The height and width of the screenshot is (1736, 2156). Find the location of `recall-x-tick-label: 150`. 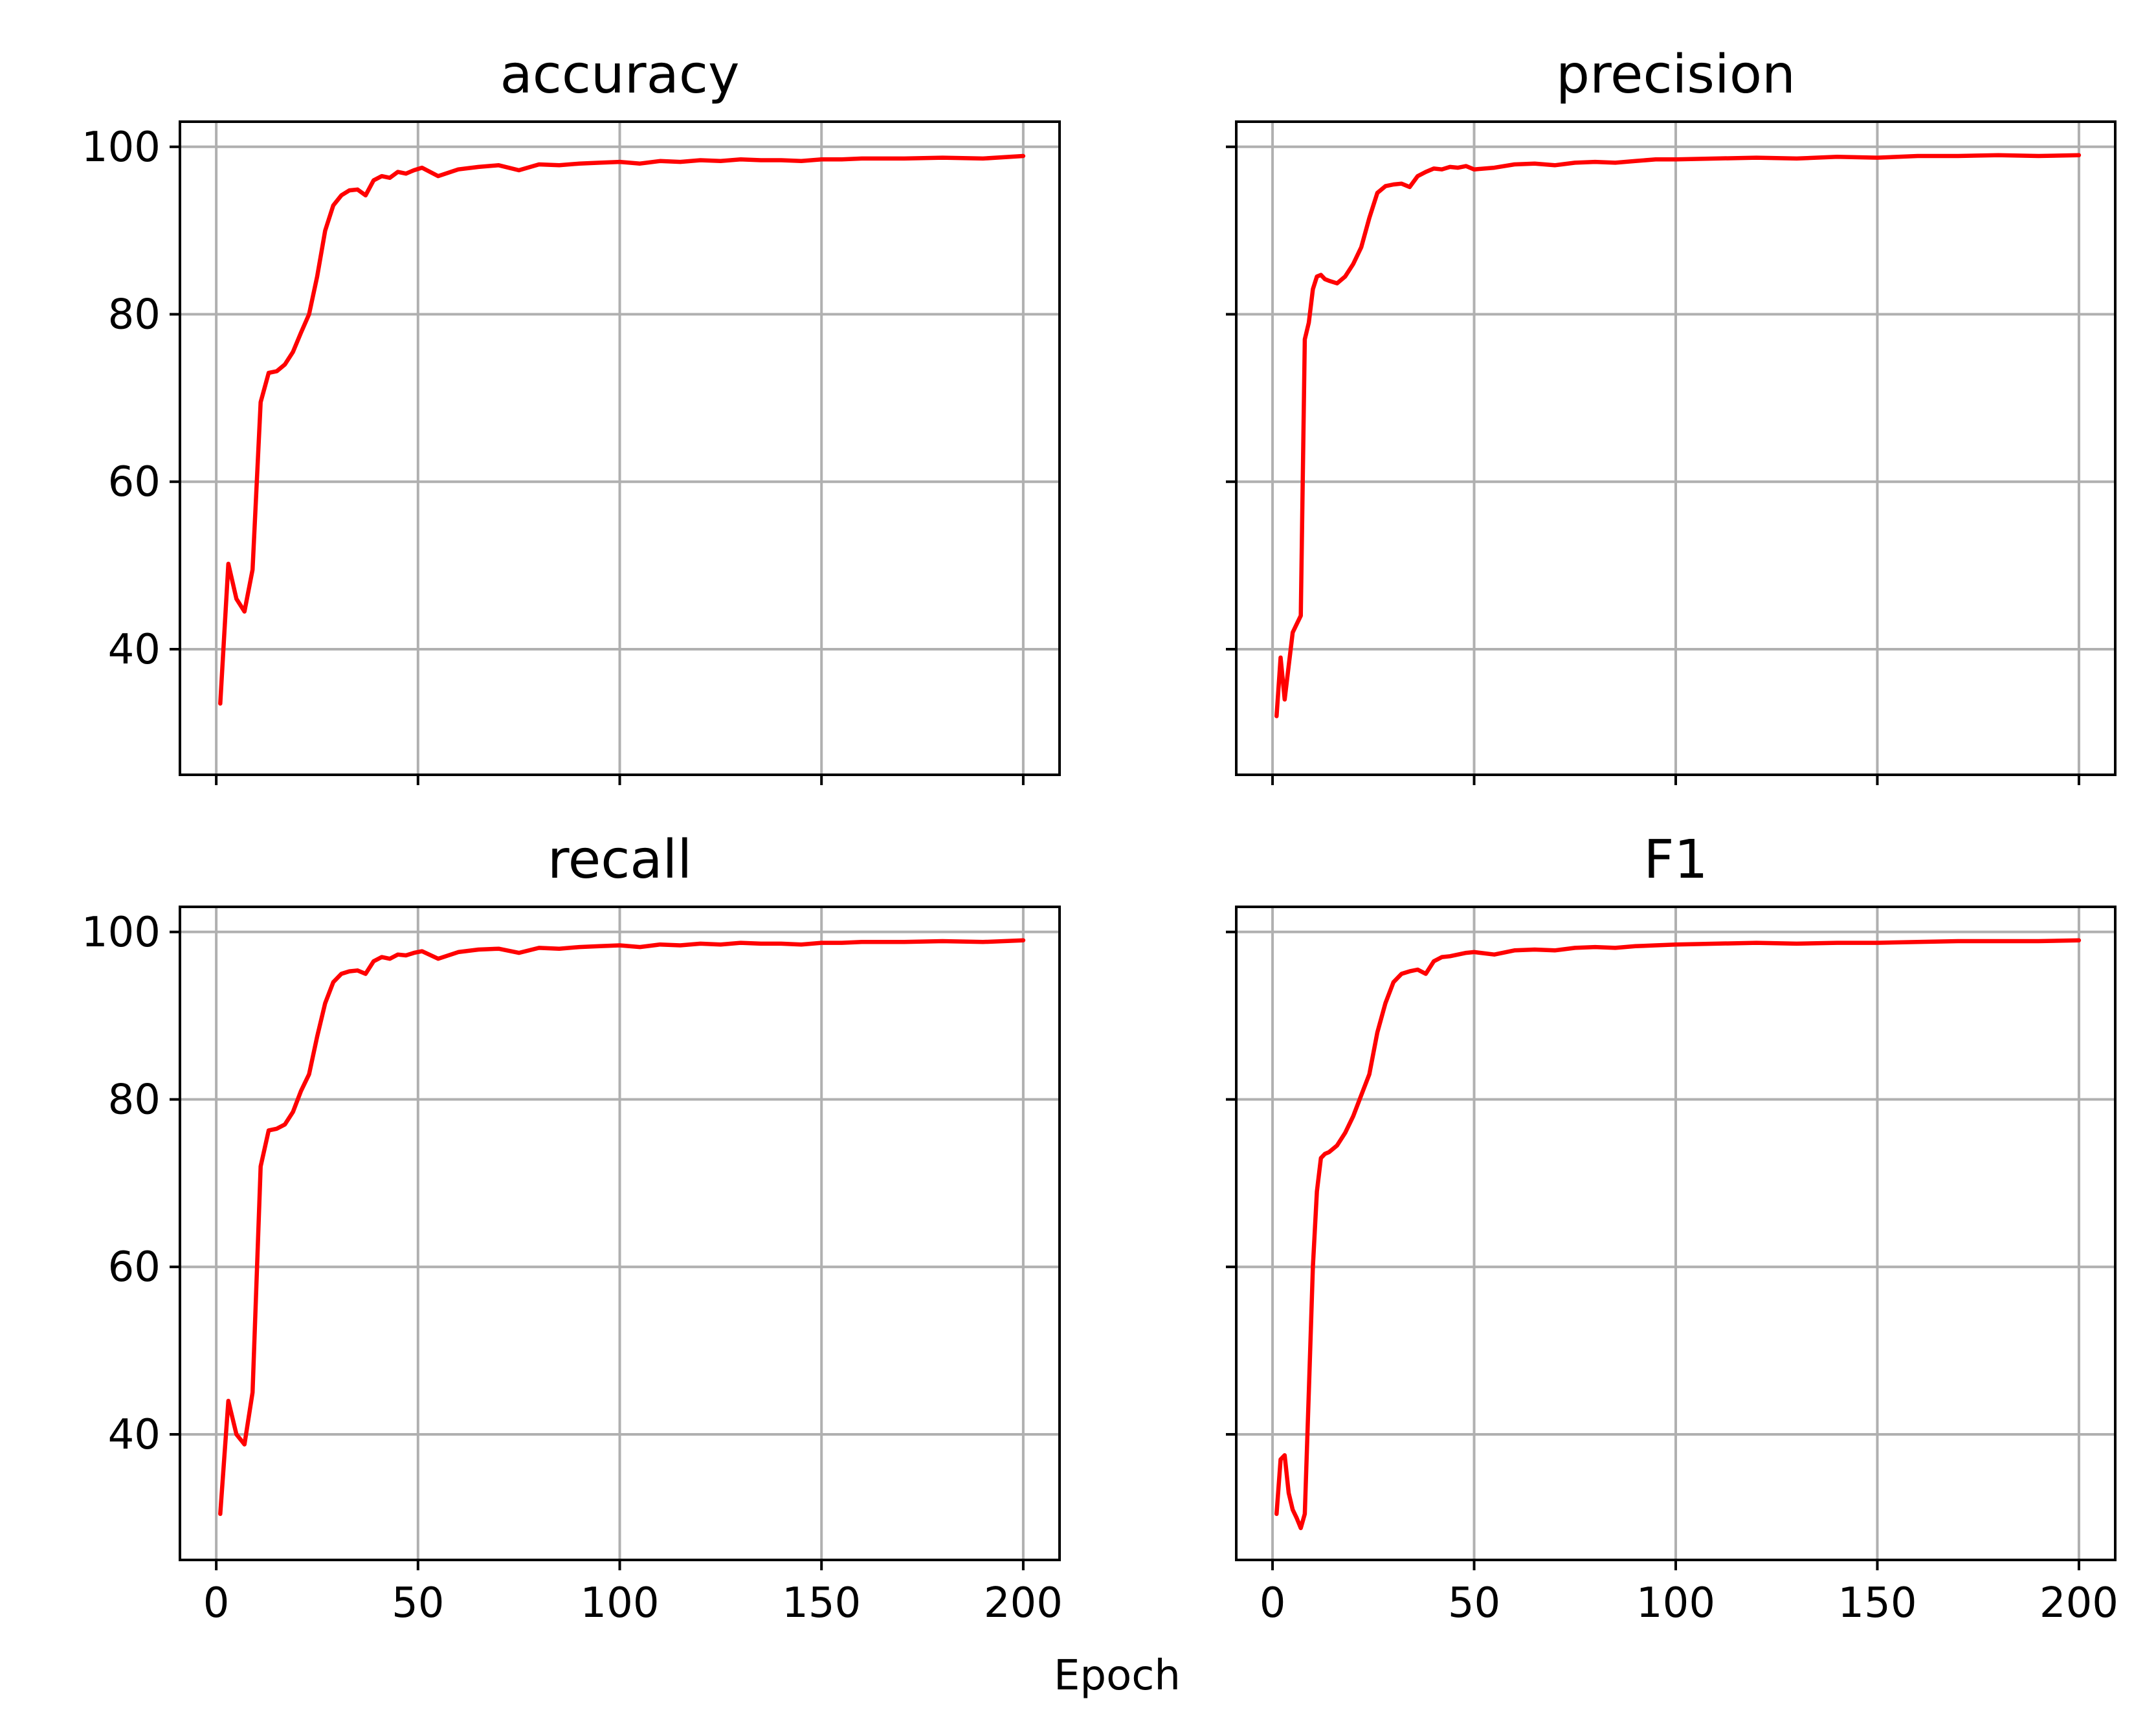

recall-x-tick-label: 150 is located at coordinates (821, 1603).